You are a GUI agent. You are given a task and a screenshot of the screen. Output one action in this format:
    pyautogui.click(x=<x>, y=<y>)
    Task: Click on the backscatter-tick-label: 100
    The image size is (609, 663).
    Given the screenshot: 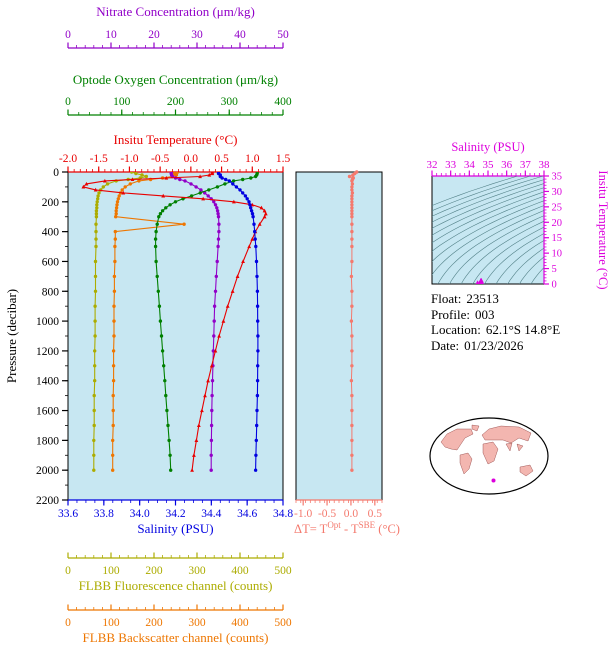 What is the action you would take?
    pyautogui.click(x=111, y=623)
    